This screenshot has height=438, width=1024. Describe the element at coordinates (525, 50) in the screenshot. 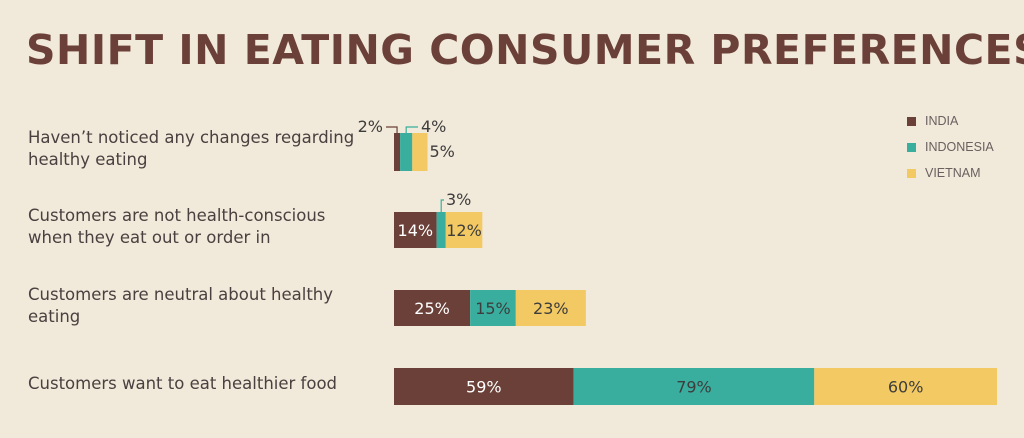

I see `chart-title: SHIFT IN EATING CONSUMER PREFERENCES` at that location.